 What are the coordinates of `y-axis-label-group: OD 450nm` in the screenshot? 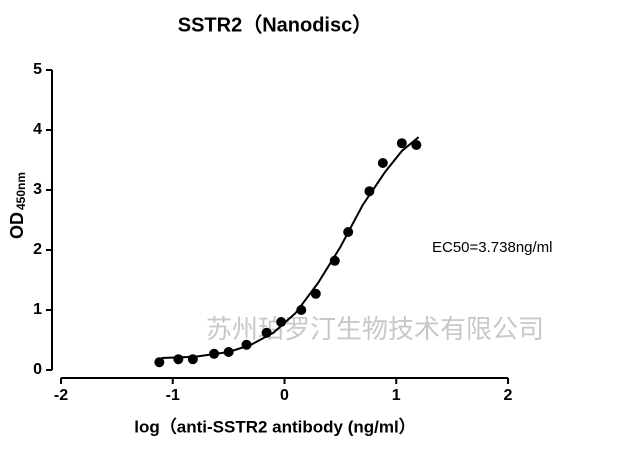 It's located at (17, 205).